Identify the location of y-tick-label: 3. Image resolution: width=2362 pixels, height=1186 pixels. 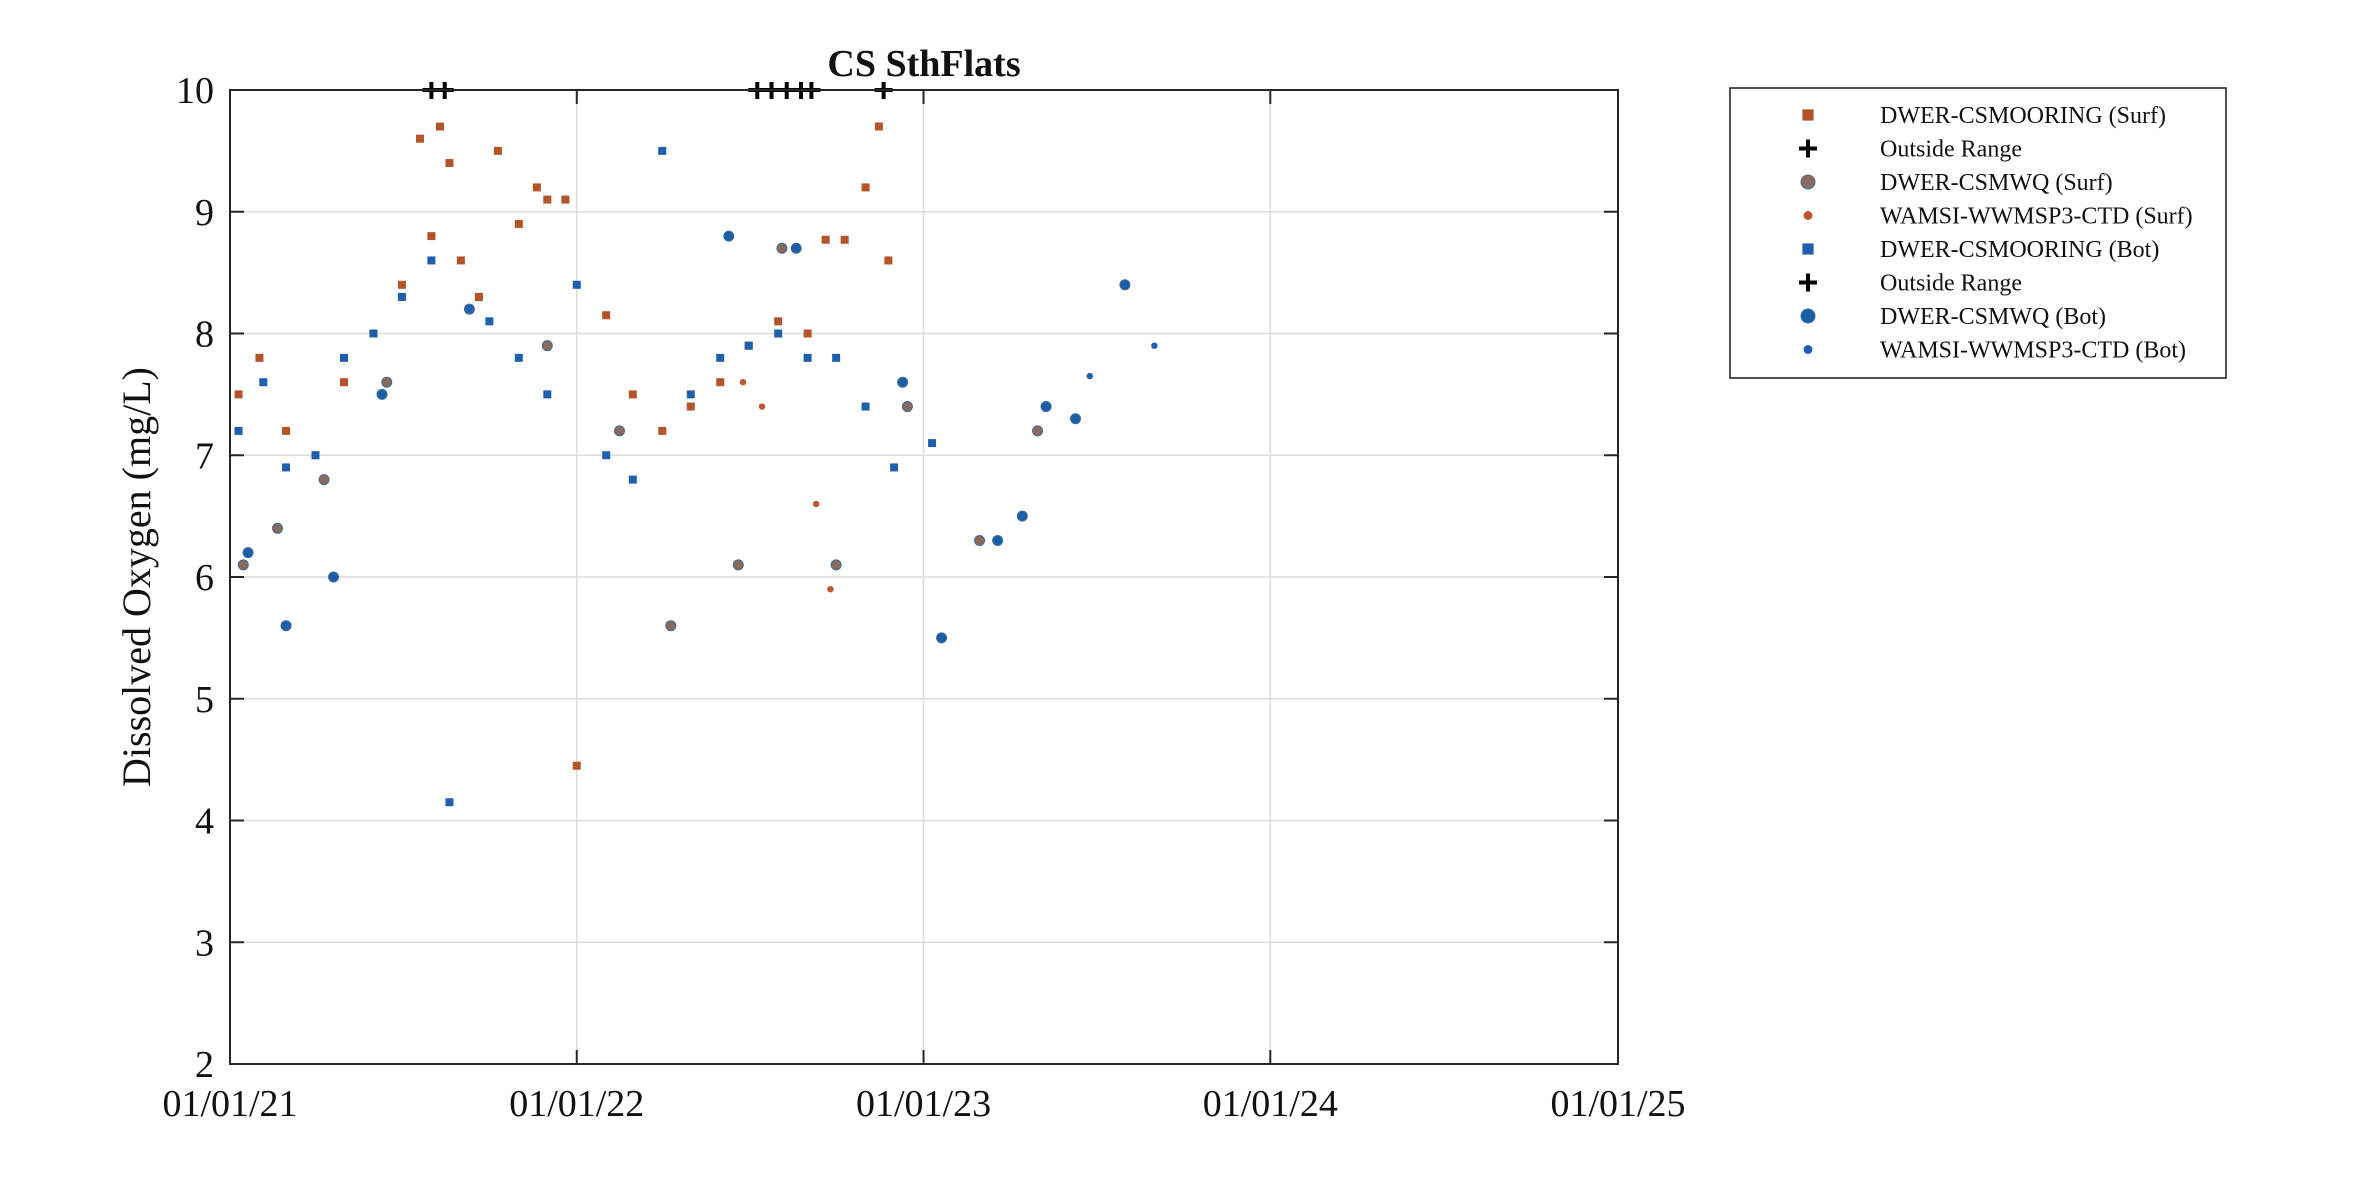
(204, 943).